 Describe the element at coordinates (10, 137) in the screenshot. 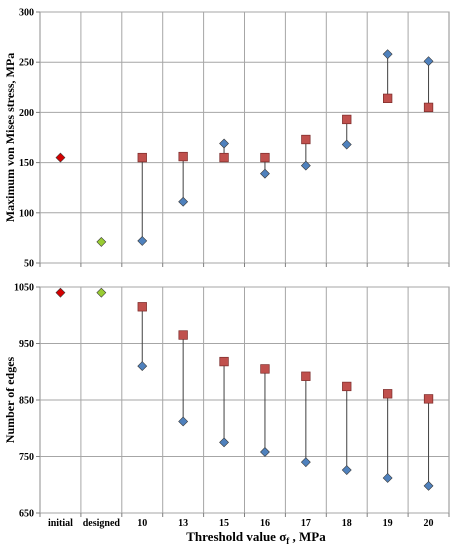

I see `stress-y-axis-title: Maximum von Mises stress, MPa` at that location.